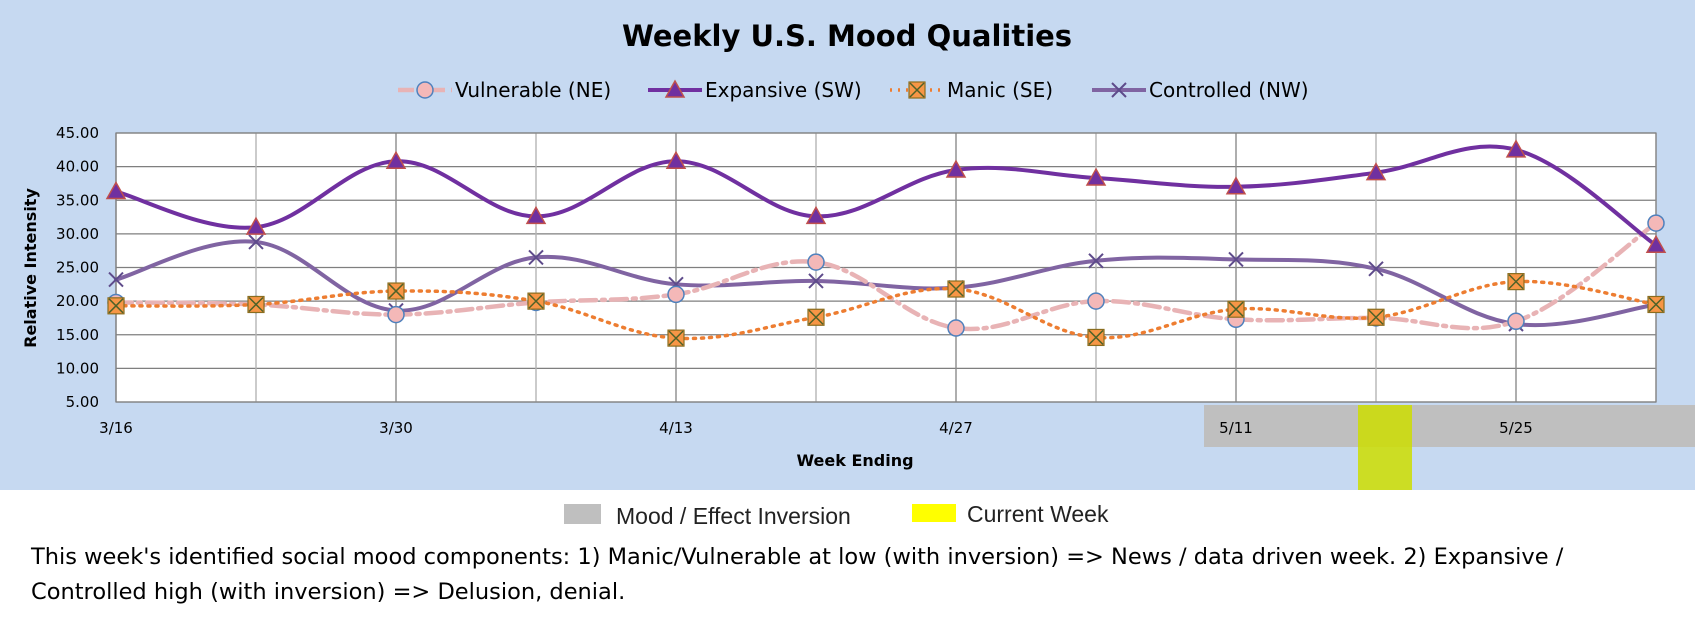  Describe the element at coordinates (30, 268) in the screenshot. I see `y-axis-title: Relative Intensity` at that location.